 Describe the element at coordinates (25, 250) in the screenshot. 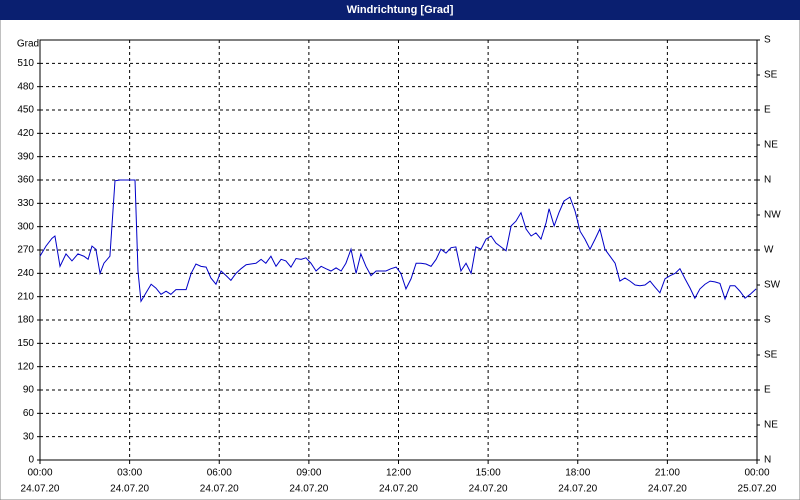

I see `y-tick-label: 270` at that location.